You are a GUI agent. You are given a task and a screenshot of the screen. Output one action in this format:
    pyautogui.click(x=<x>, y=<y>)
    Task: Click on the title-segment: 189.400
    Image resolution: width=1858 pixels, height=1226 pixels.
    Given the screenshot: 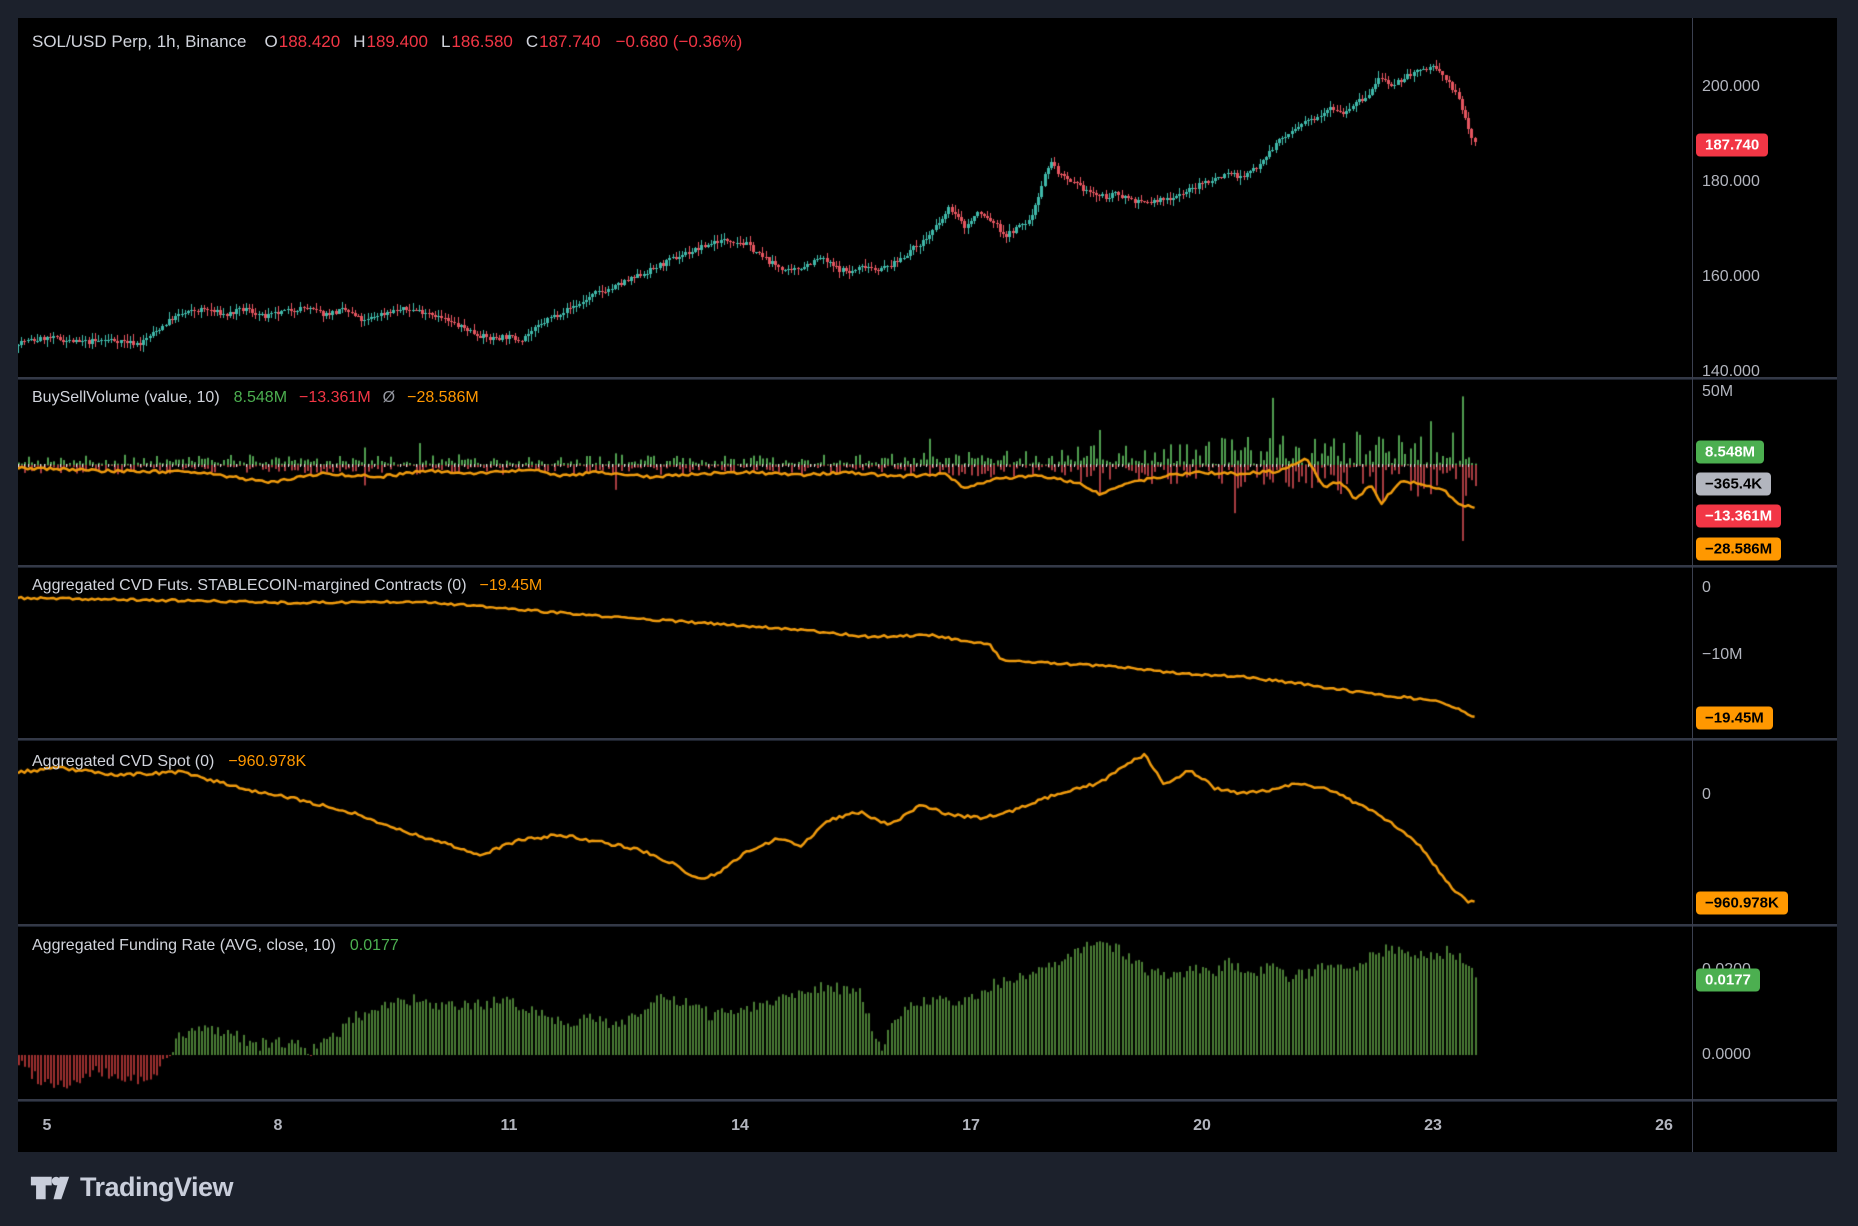 What is the action you would take?
    pyautogui.click(x=397, y=41)
    